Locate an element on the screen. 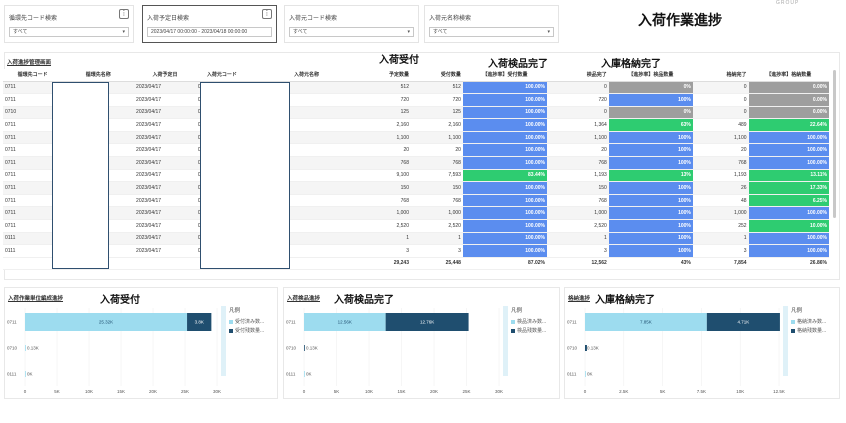 This screenshot has height=423, width=846. column-header: 検品完了 is located at coordinates (578, 75).